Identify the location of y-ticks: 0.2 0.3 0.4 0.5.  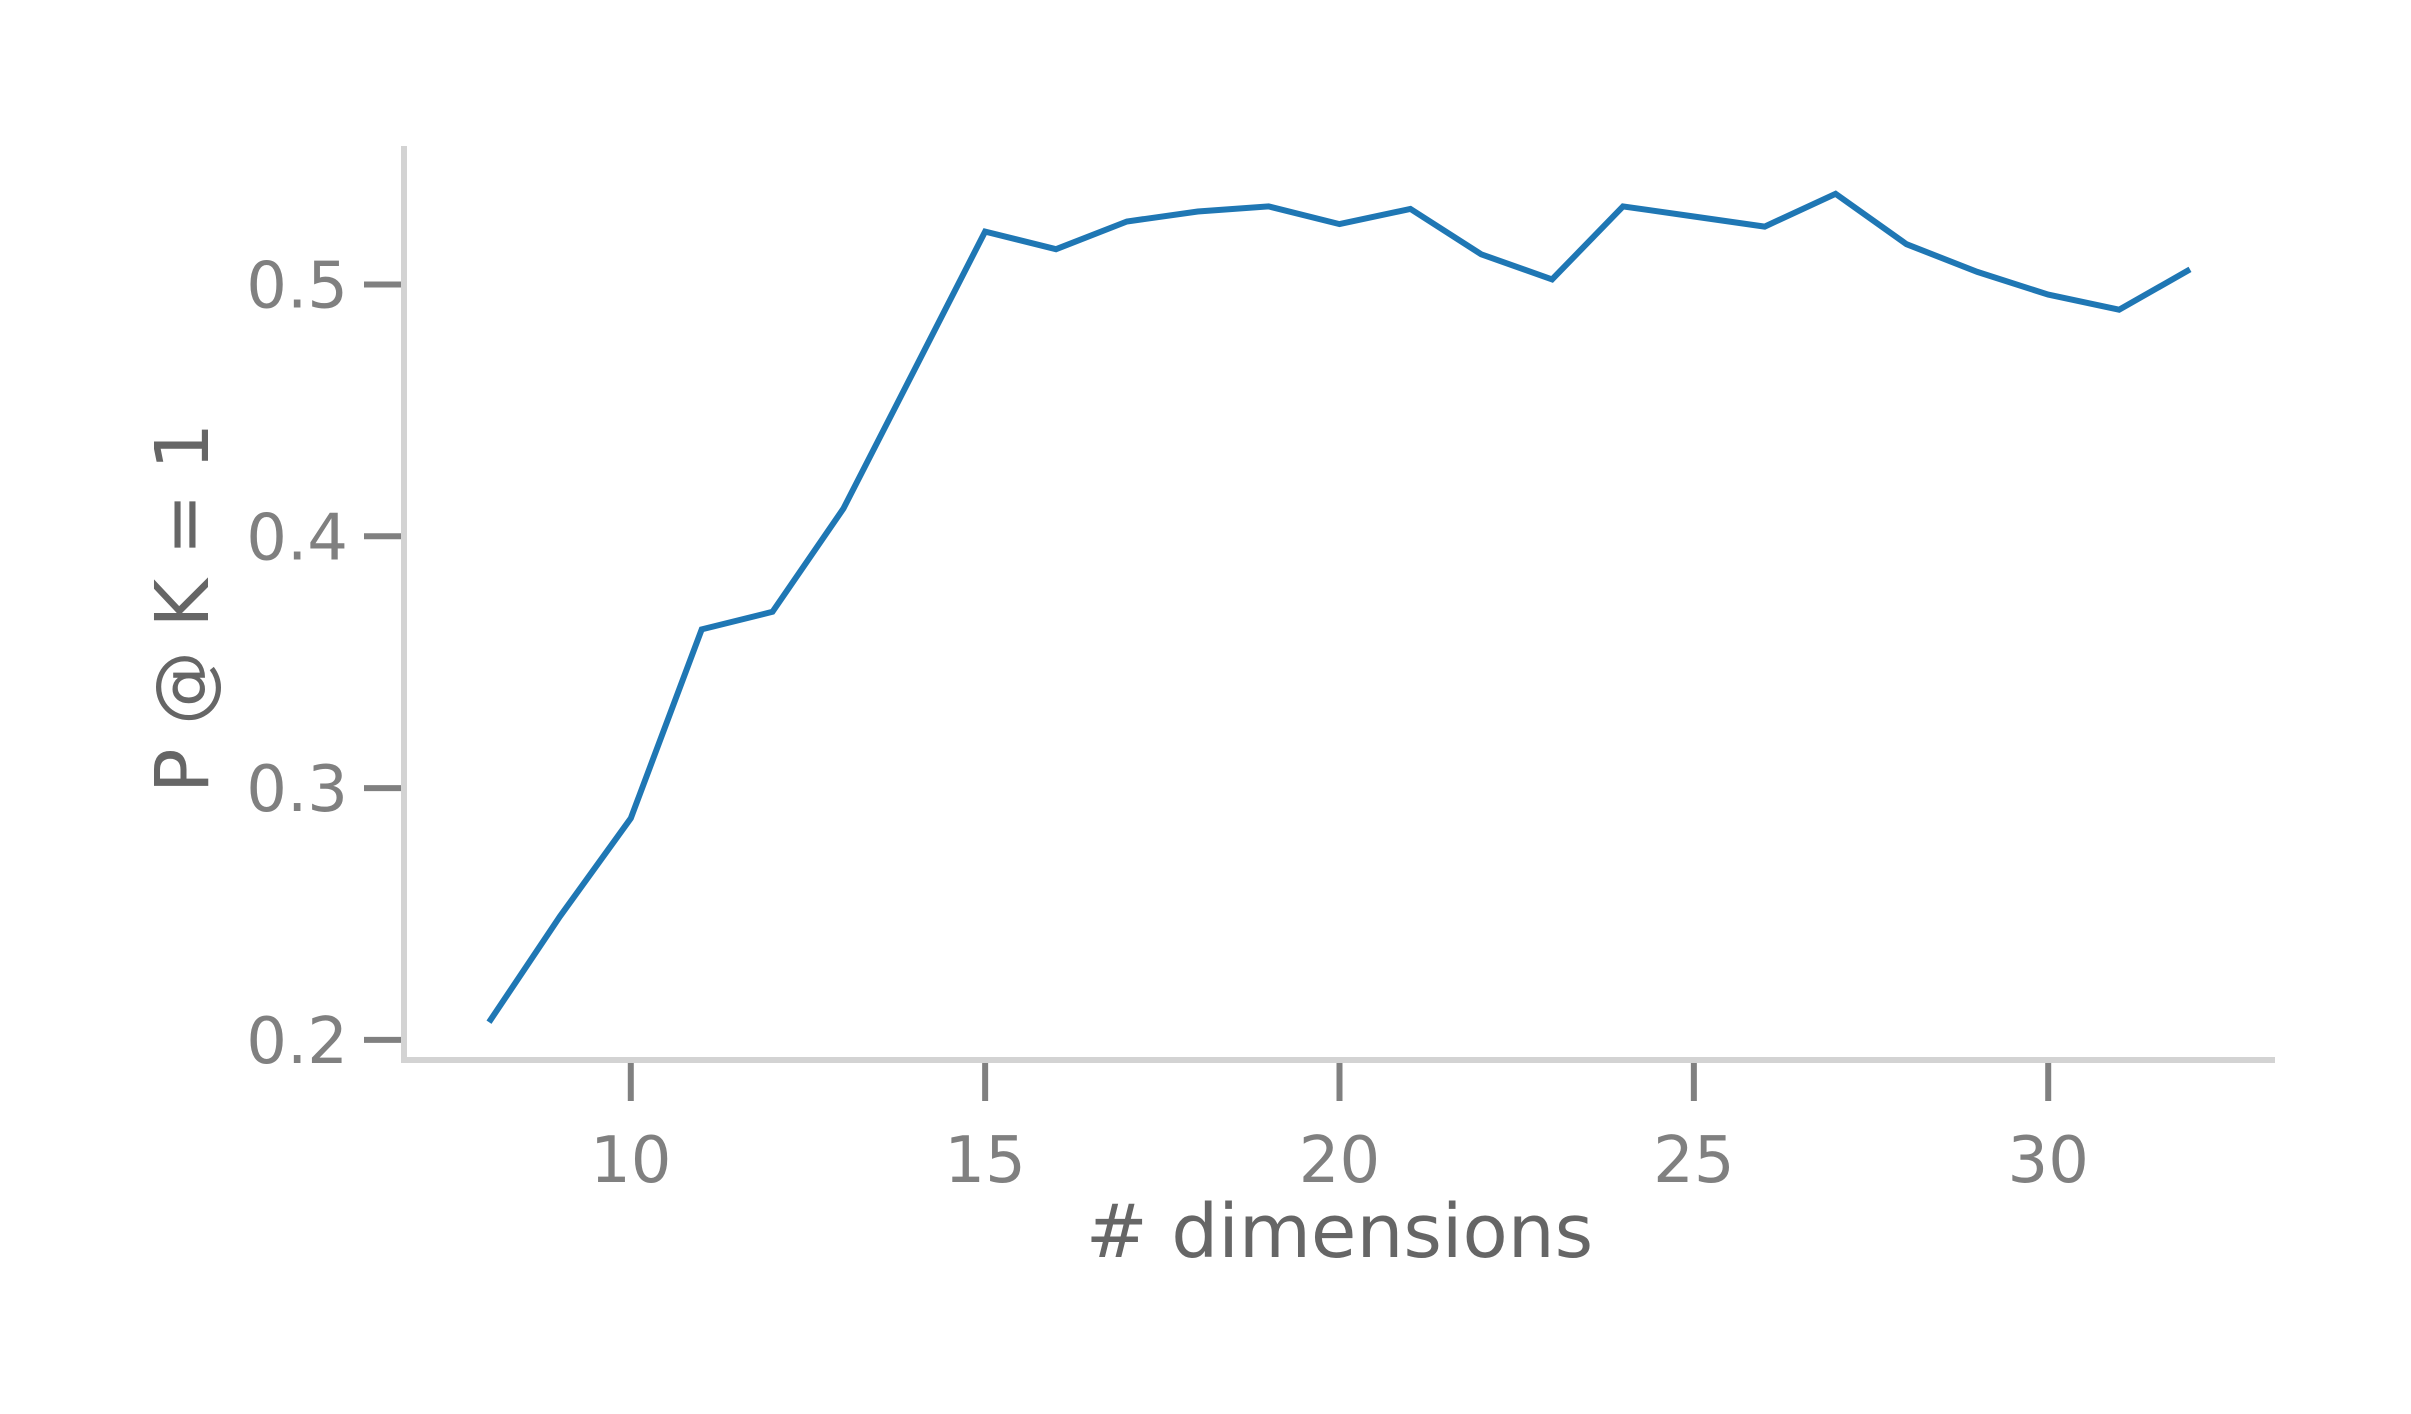
(323, 664).